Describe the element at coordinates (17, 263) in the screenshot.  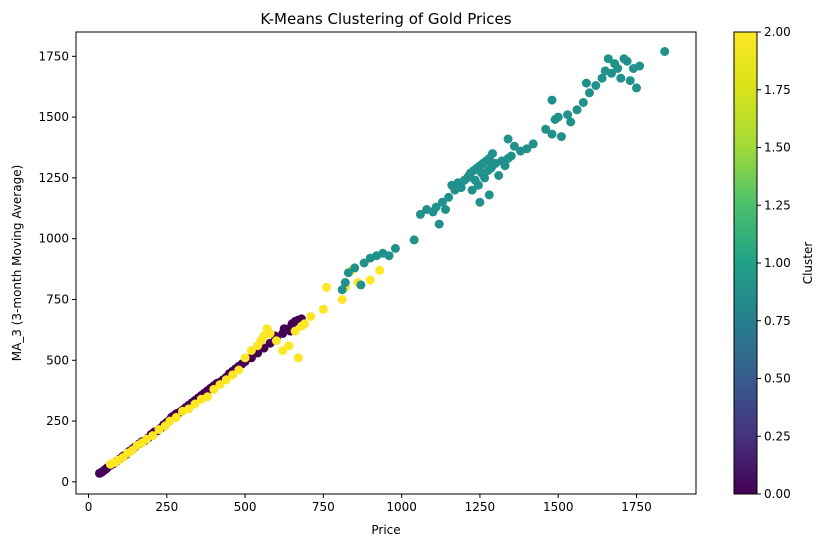
I see `y-axis-label: MA_3 (3-month Moving Average)` at that location.